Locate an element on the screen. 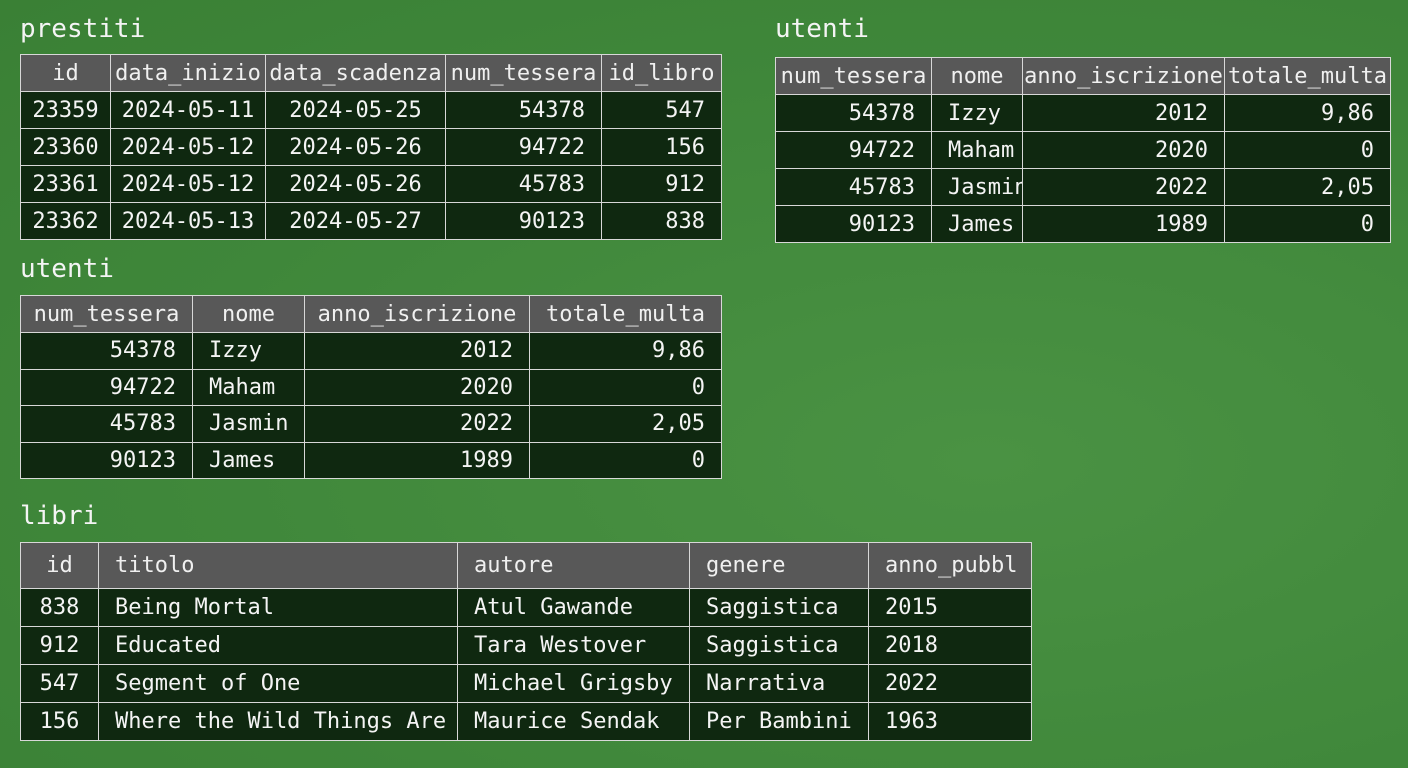  column-header: data_scadenza is located at coordinates (355, 73).